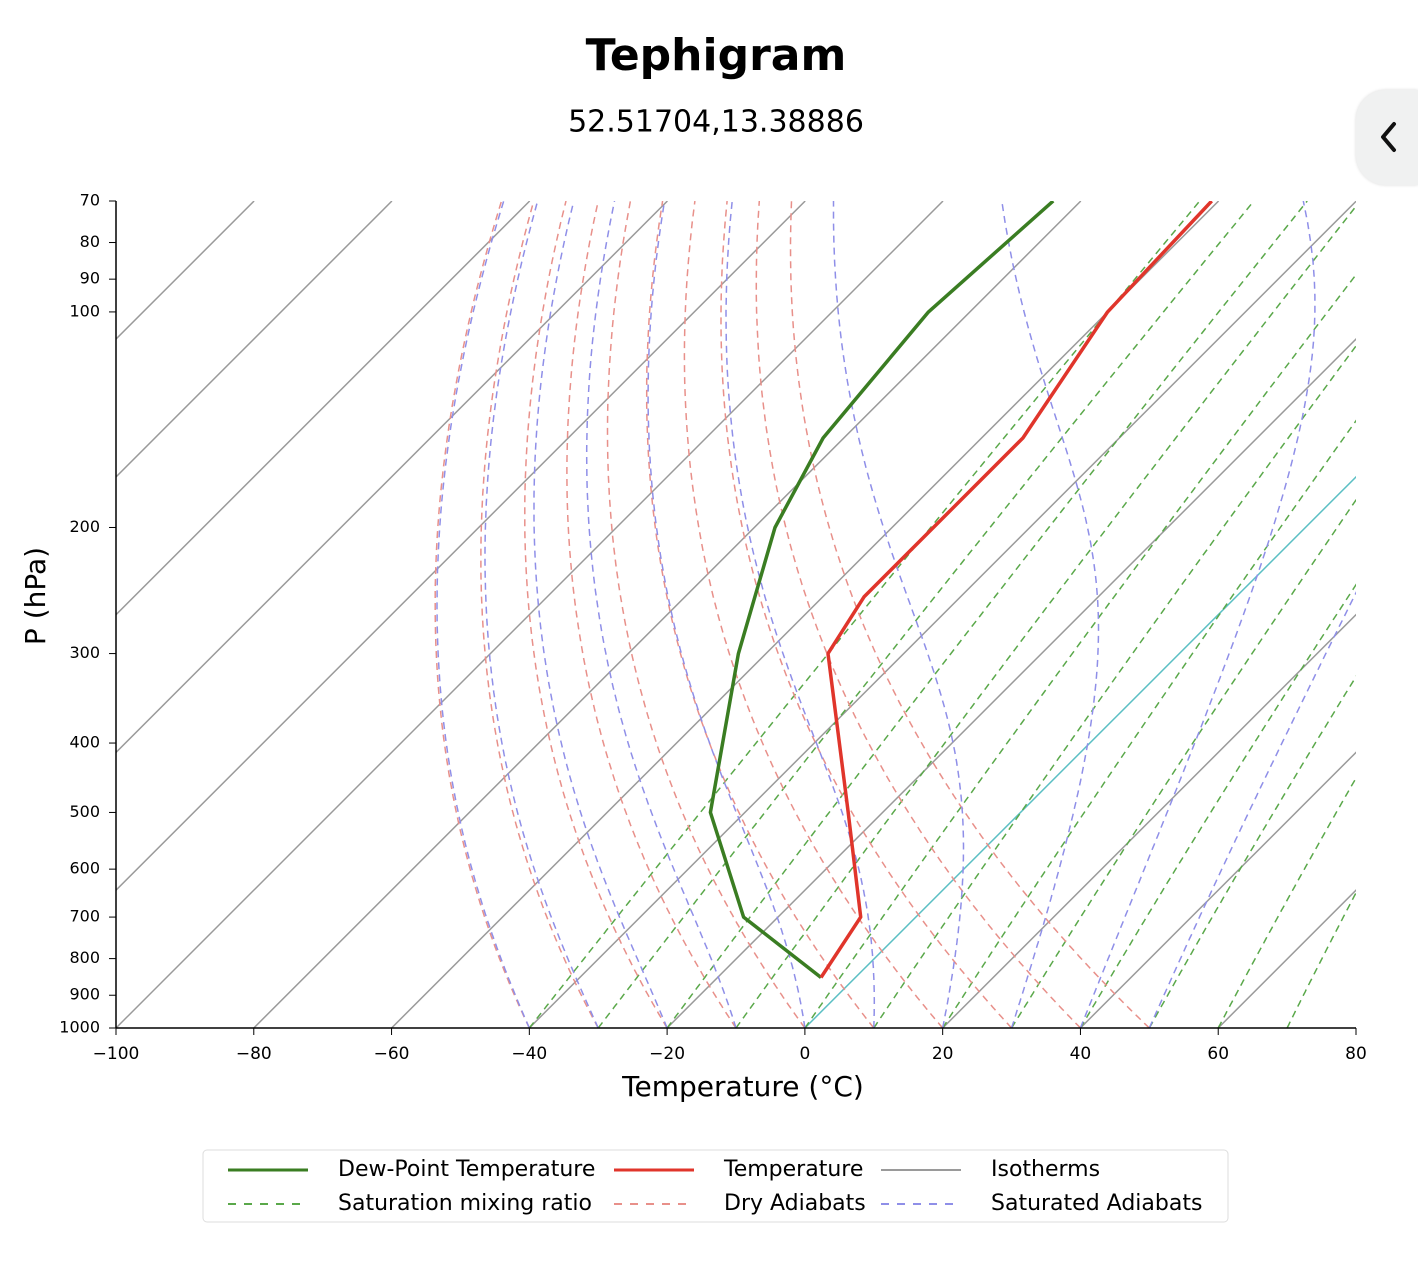 This screenshot has width=1418, height=1266. What do you see at coordinates (715, 1186) in the screenshot?
I see `legend-box` at bounding box center [715, 1186].